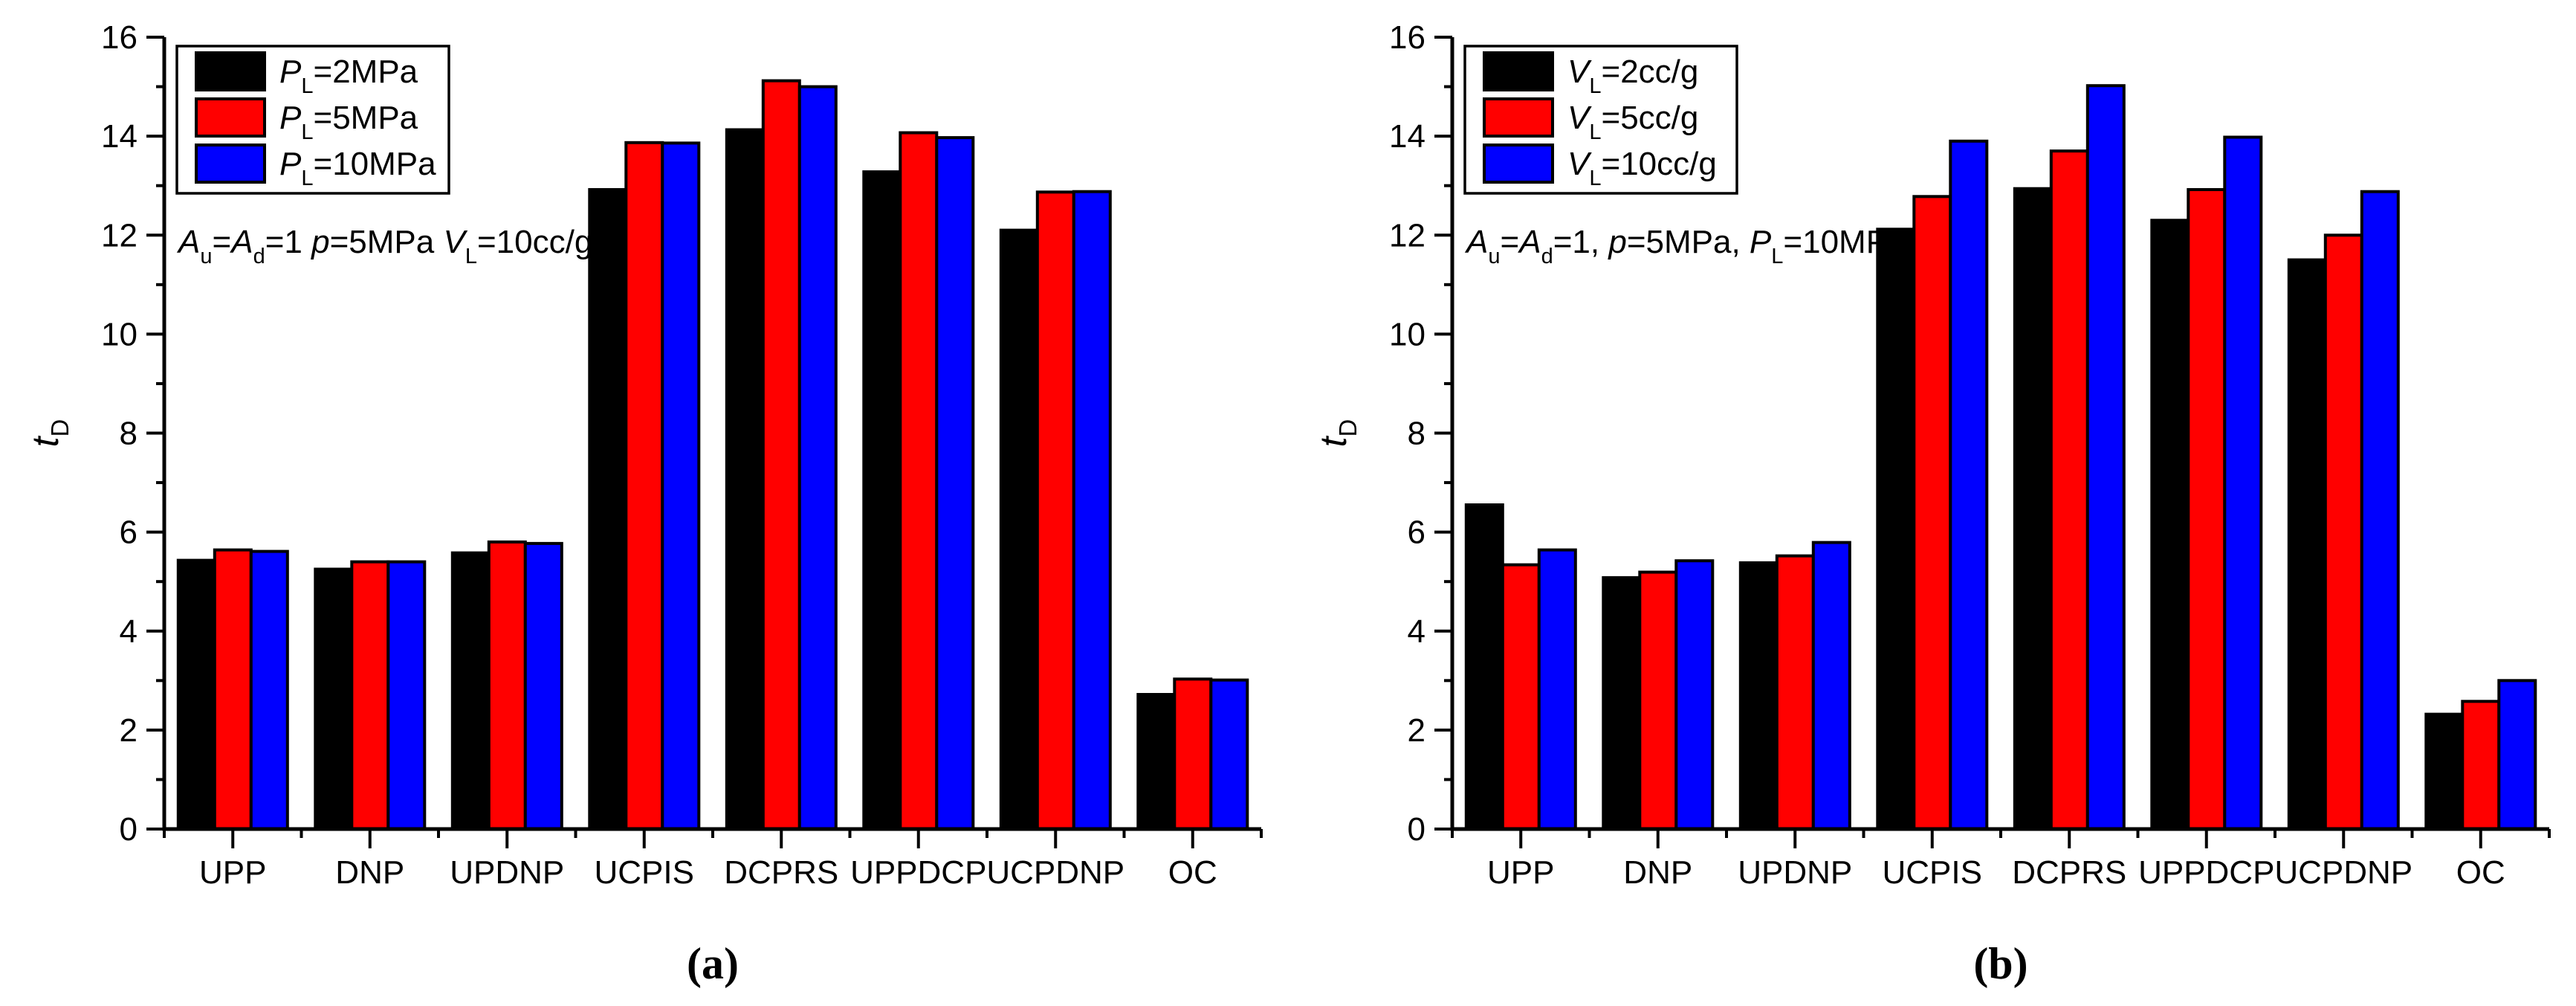  What do you see at coordinates (129, 533) in the screenshot?
I see `y-tick-label-6: 6` at bounding box center [129, 533].